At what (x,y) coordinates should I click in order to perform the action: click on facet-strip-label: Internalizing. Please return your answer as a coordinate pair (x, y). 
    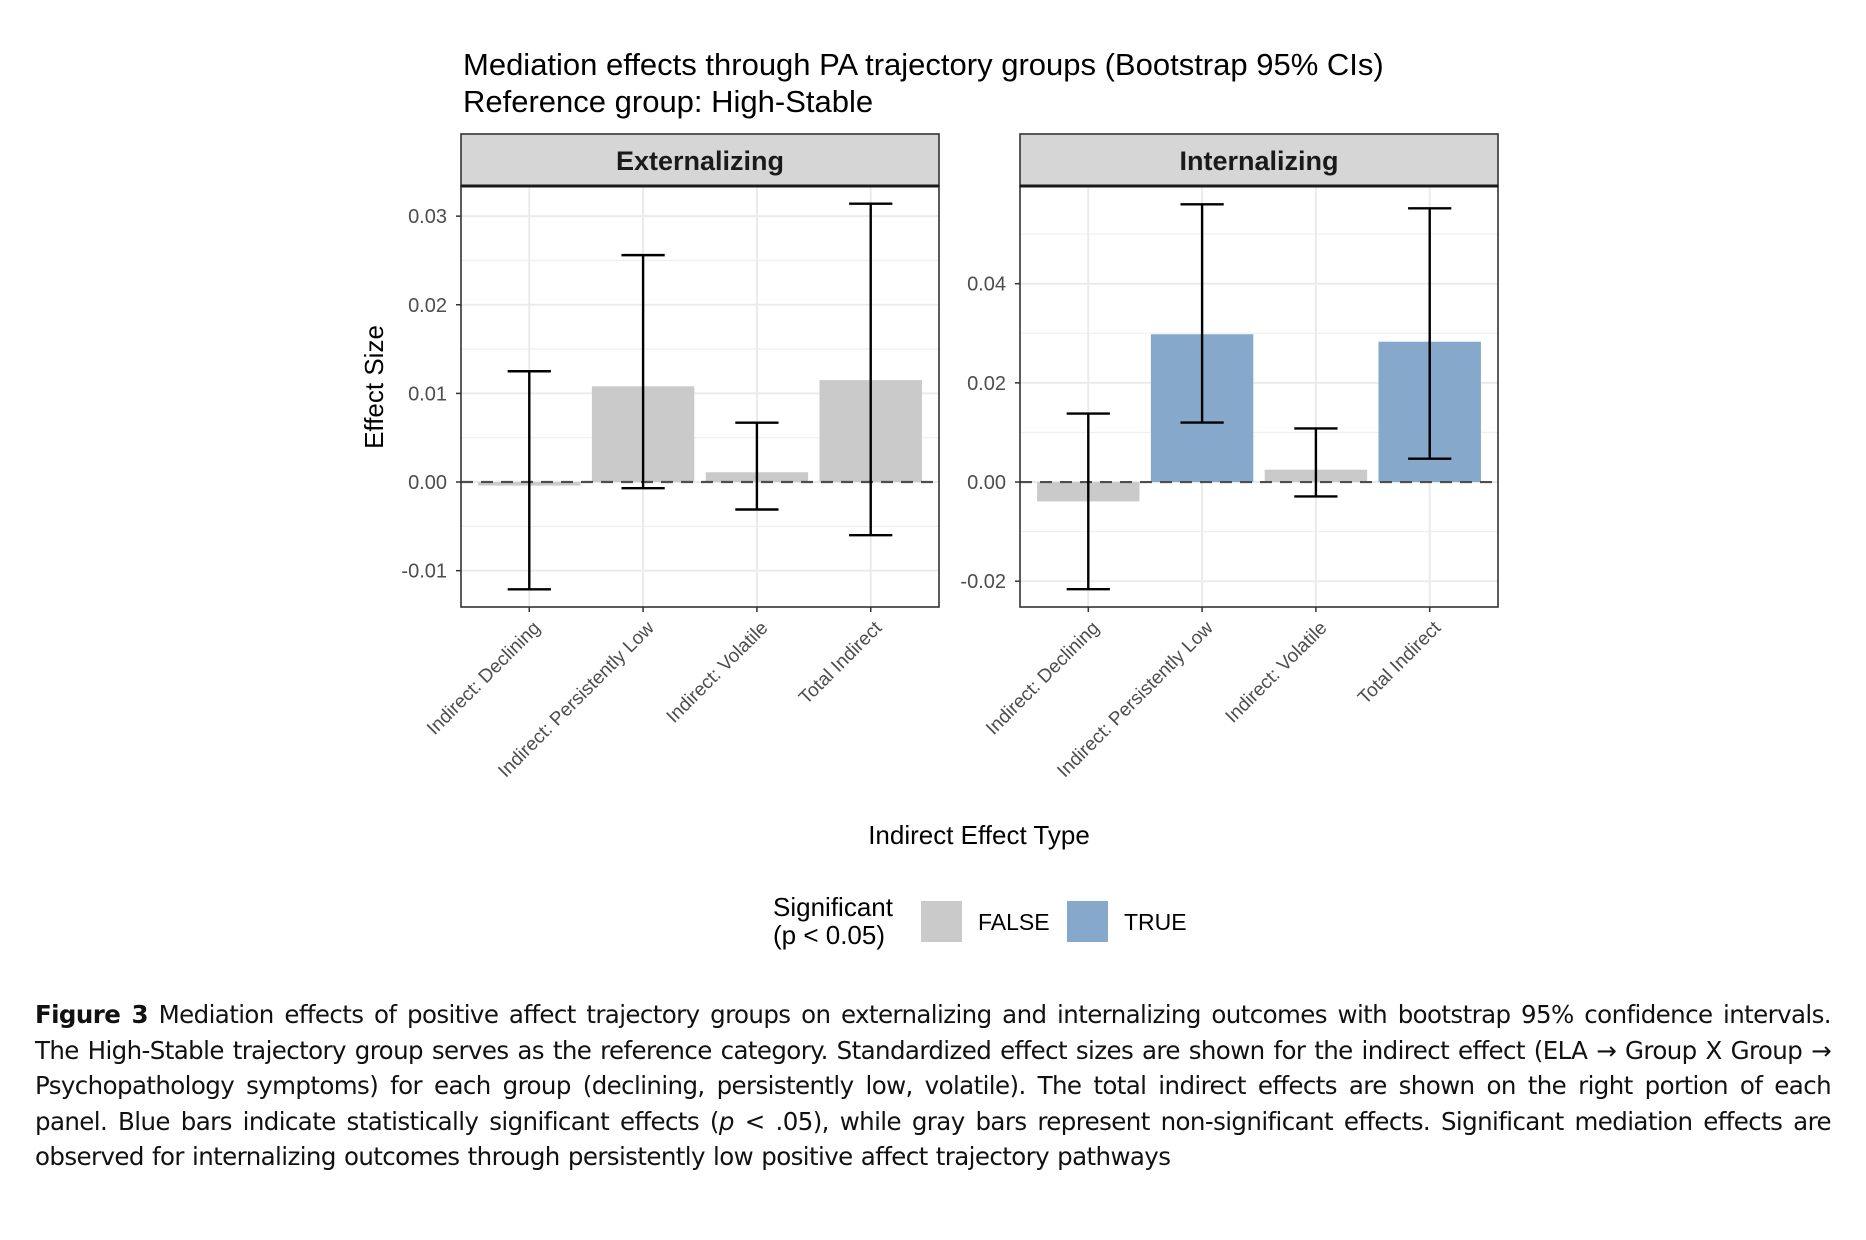
    Looking at the image, I should click on (1258, 161).